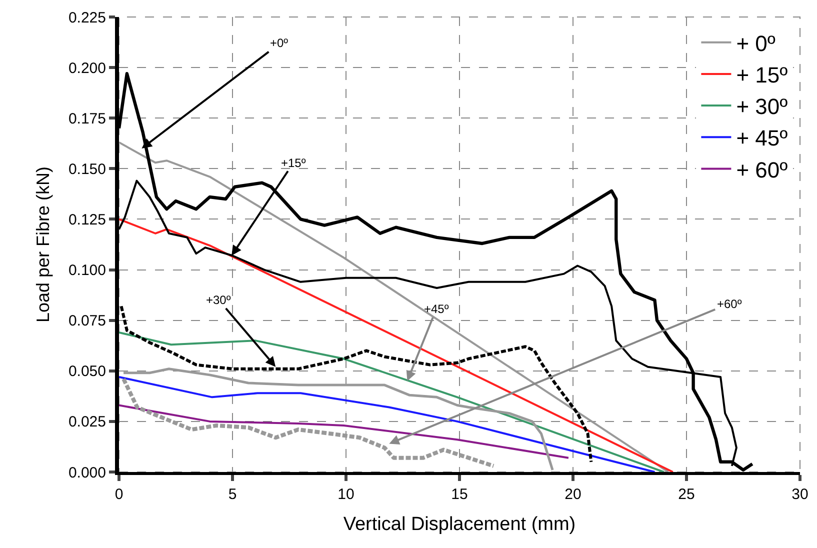 This screenshot has width=817, height=548. Describe the element at coordinates (459, 494) in the screenshot. I see `x-tick-label: 15` at that location.